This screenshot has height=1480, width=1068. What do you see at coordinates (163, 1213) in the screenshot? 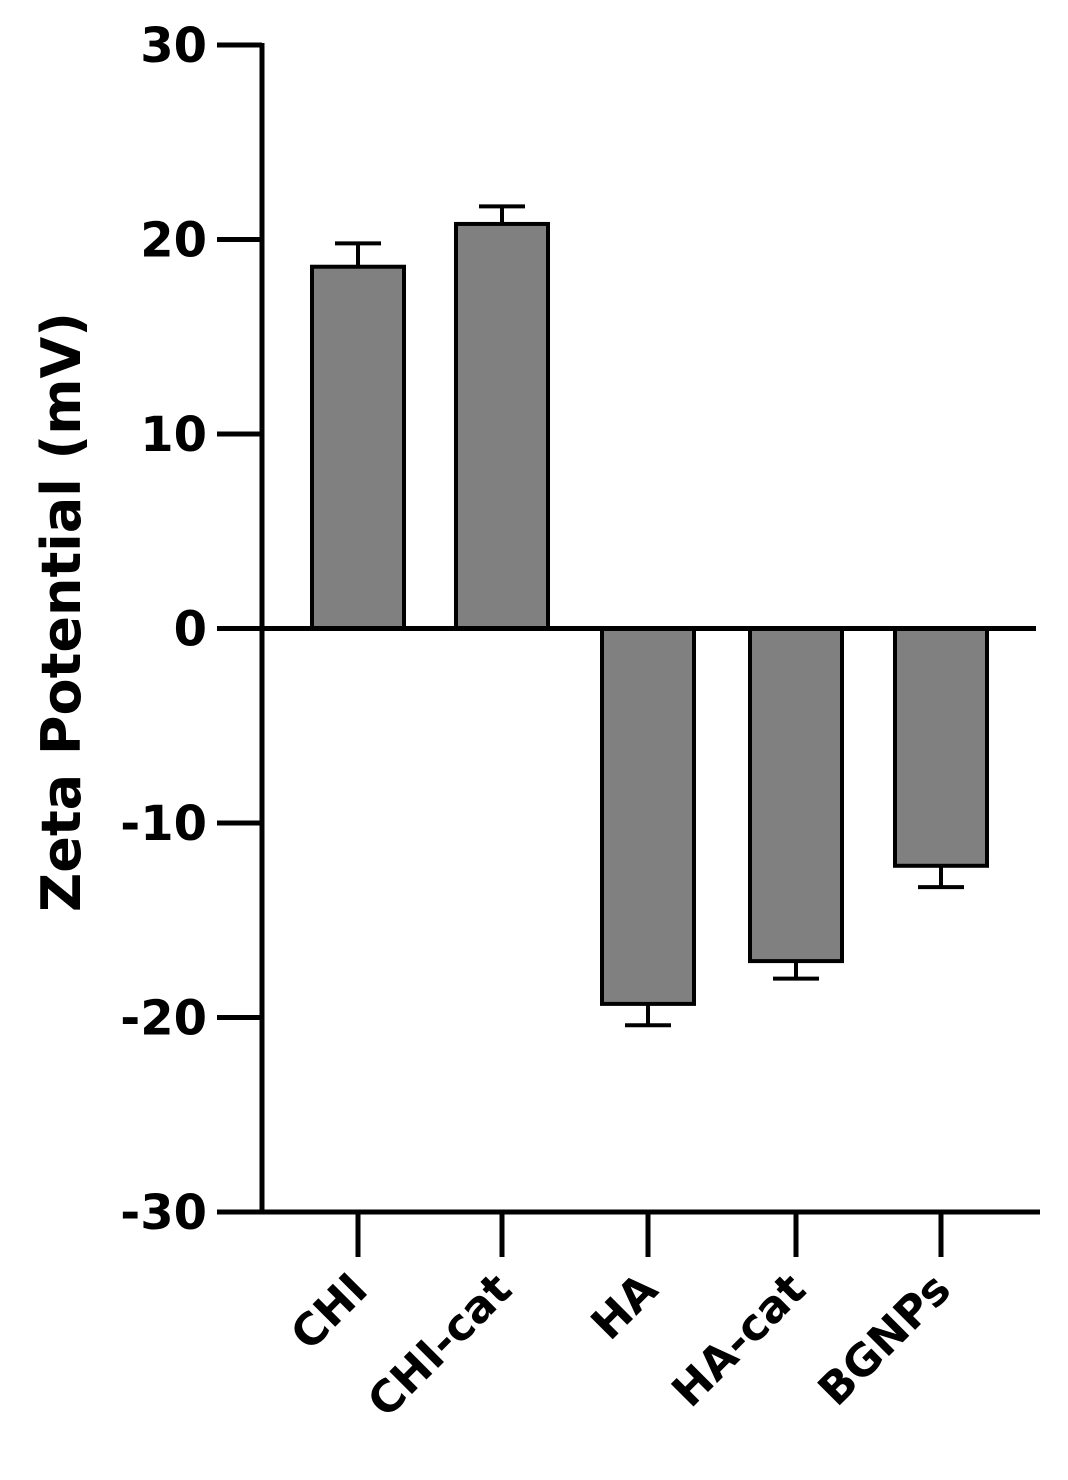
I see `y-tick-label: -30` at bounding box center [163, 1213].